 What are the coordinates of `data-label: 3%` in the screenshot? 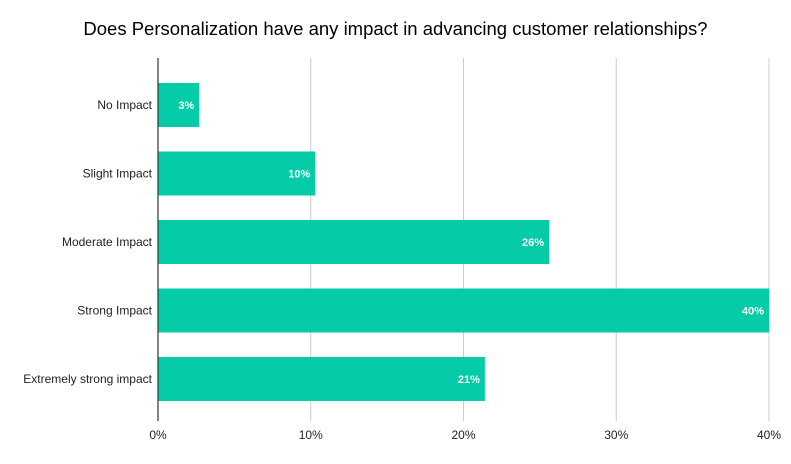 It's located at (186, 106).